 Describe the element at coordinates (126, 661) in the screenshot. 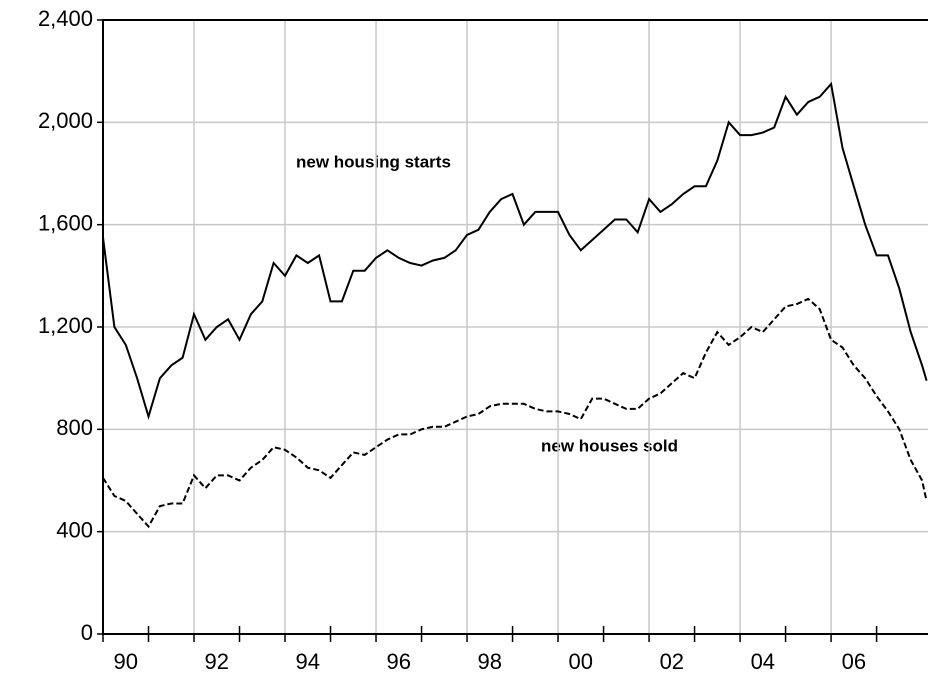

I see `x-tick-label: 90` at that location.